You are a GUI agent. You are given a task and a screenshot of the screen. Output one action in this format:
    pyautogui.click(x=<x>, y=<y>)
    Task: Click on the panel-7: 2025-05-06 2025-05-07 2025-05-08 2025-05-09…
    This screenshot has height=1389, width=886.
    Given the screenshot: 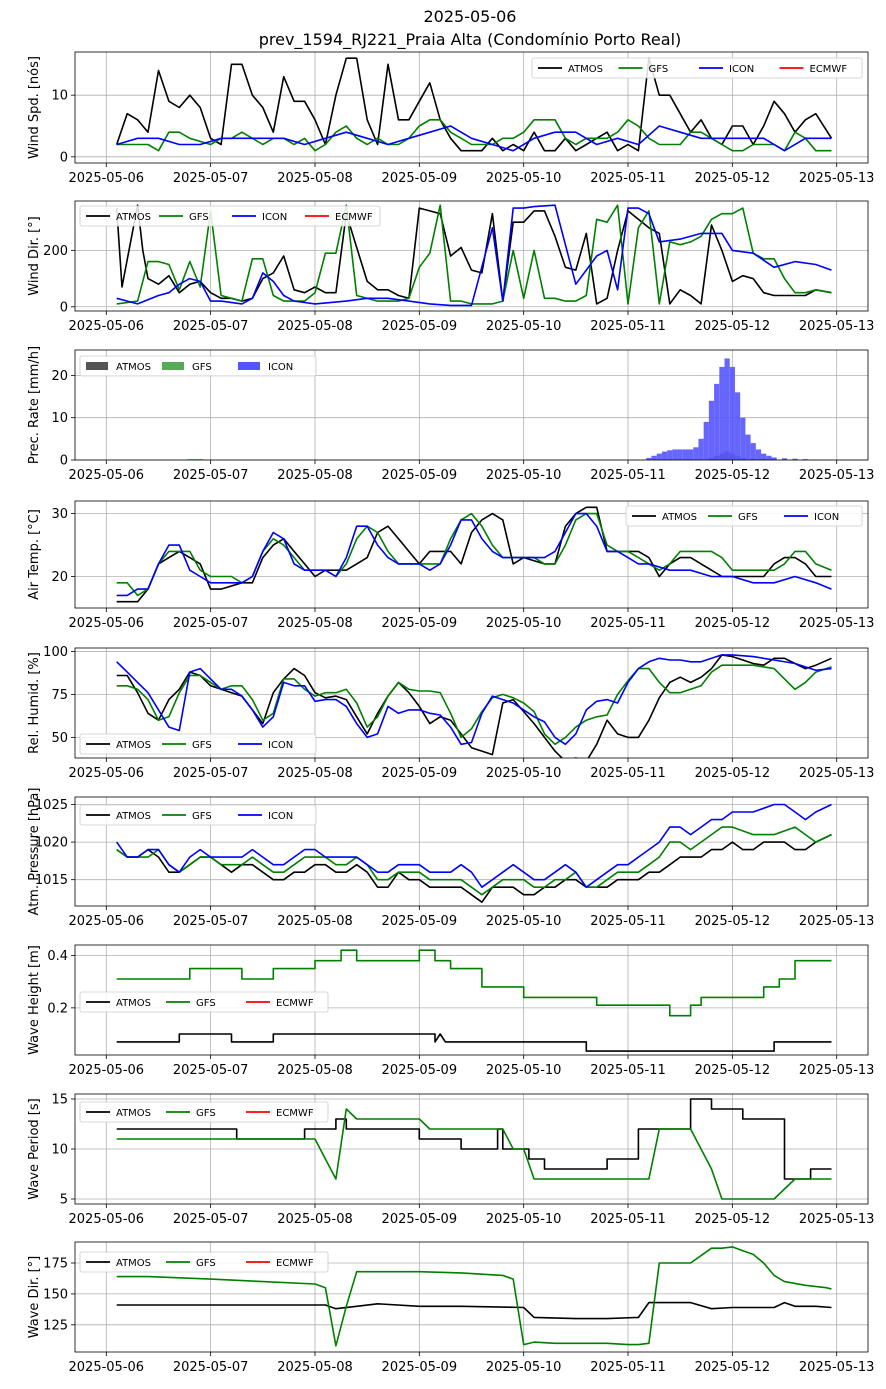 What is the action you would take?
    pyautogui.click(x=450, y=1011)
    